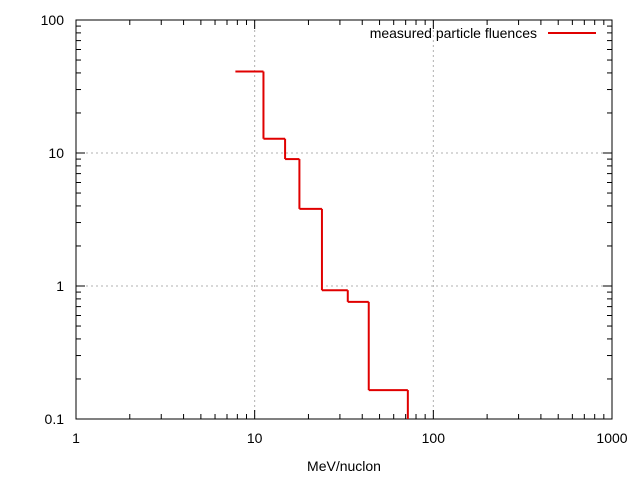 This screenshot has width=640, height=480. I want to click on x-tick-label: 10, so click(255, 438).